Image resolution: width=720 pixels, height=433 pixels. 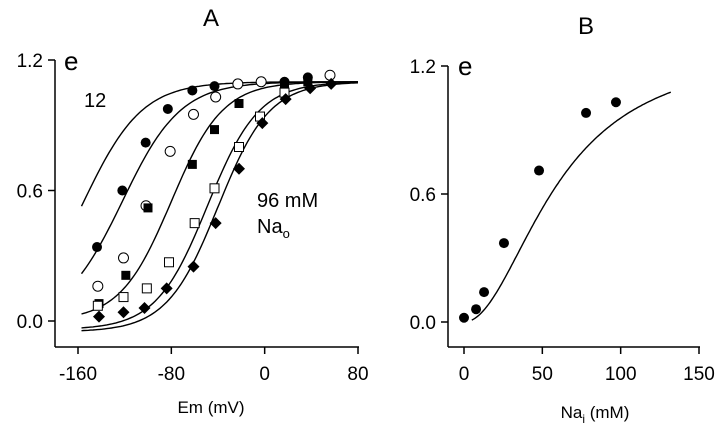 What do you see at coordinates (286, 233) in the screenshot?
I see `panel-a-label-nao-sub: o` at bounding box center [286, 233].